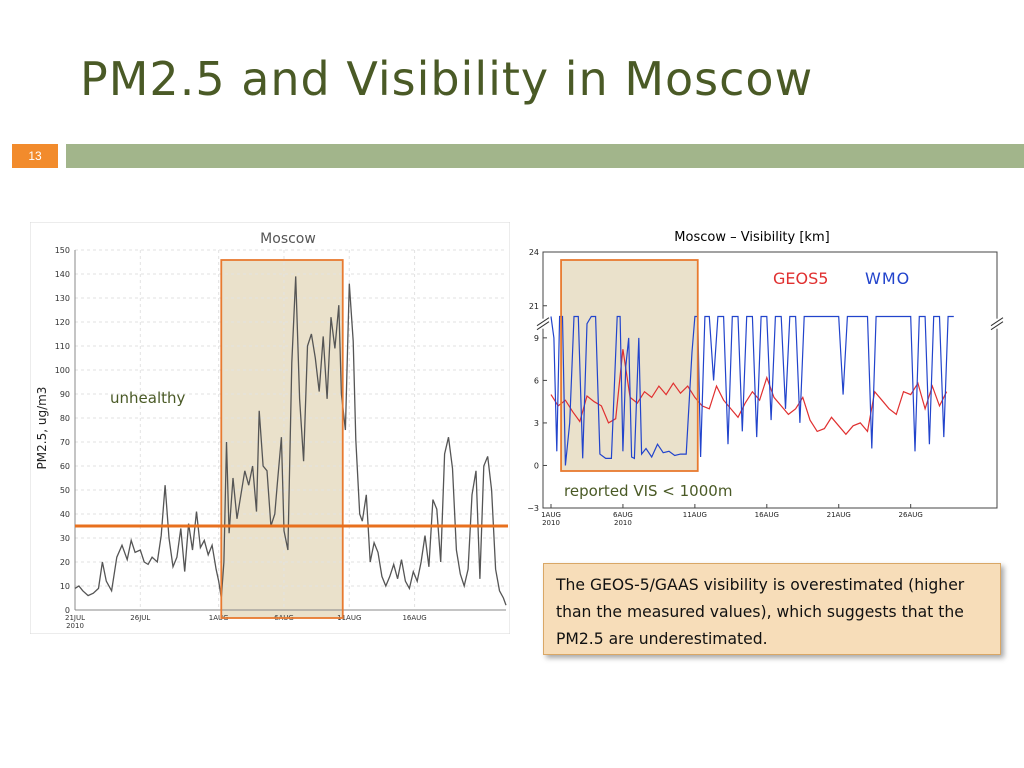 Image resolution: width=1024 pixels, height=768 pixels. I want to click on x-tick-sublabel: 2010, so click(75, 626).